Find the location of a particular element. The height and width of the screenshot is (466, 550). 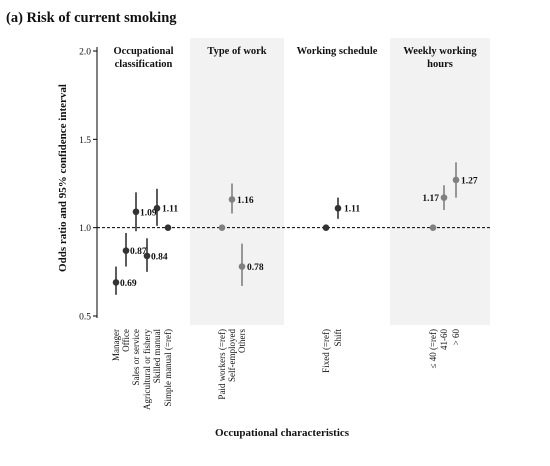

data-label: 1.17 is located at coordinates (430, 199).